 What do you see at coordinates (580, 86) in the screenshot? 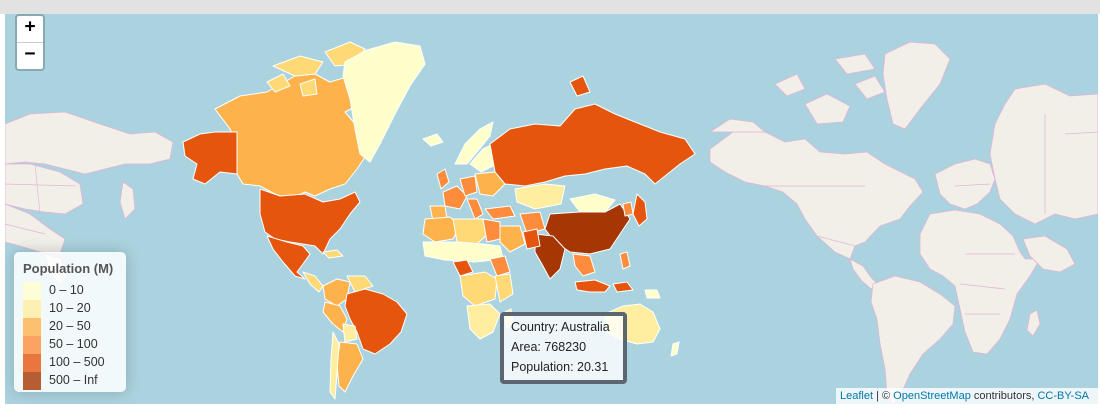
I see `country-russia-islands` at bounding box center [580, 86].